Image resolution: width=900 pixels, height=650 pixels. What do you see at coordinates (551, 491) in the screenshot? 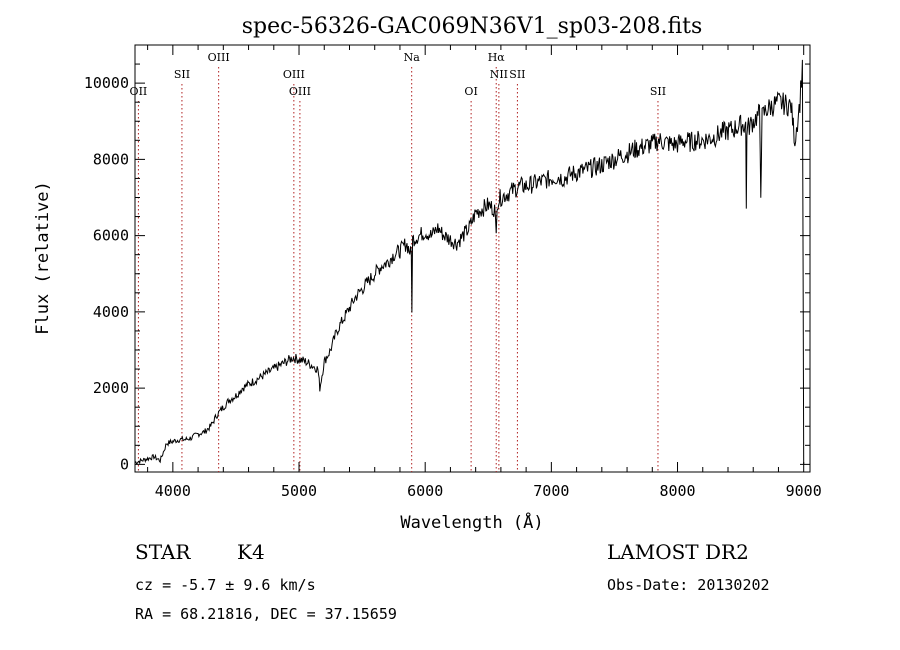
I see `x-tick-label: 7000` at bounding box center [551, 491].